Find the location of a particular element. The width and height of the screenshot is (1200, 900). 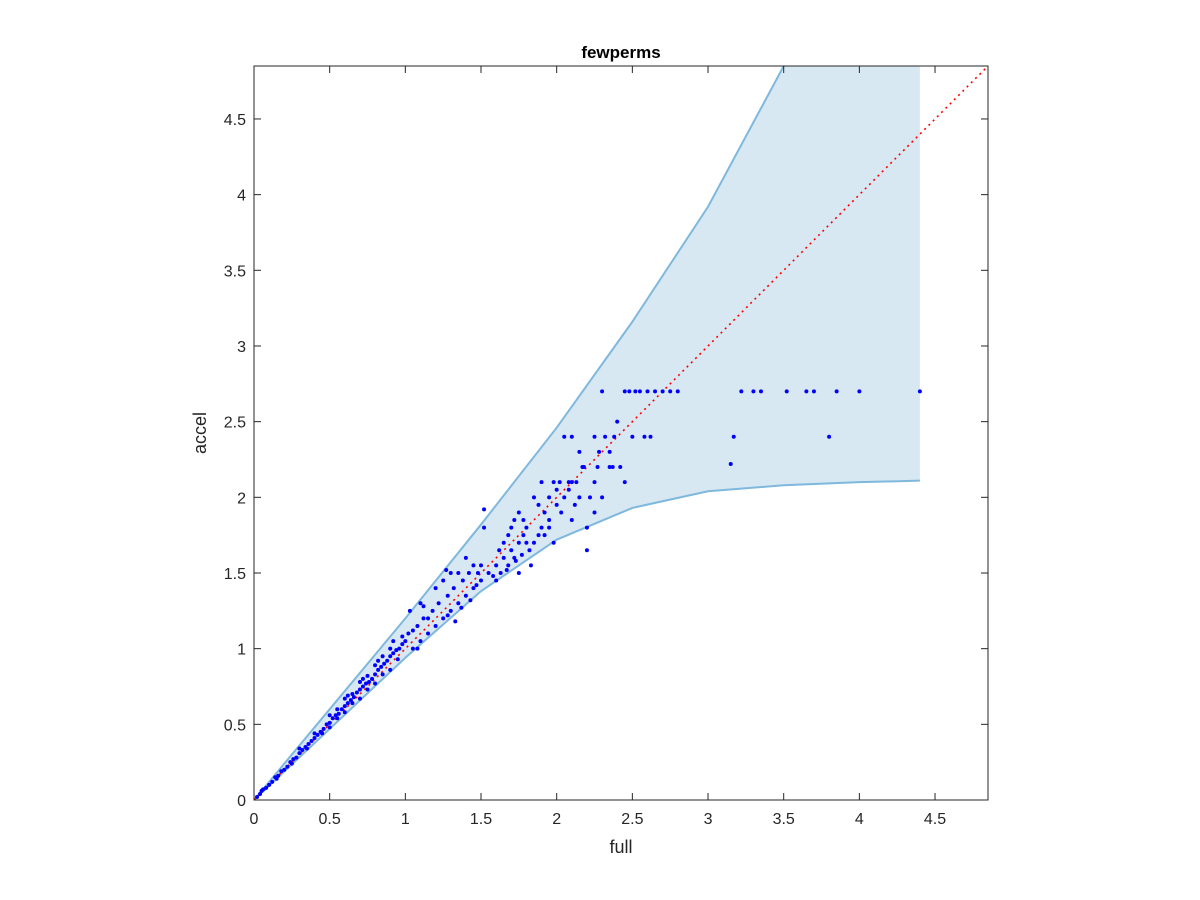

x-tick-label: 1 is located at coordinates (405, 819).